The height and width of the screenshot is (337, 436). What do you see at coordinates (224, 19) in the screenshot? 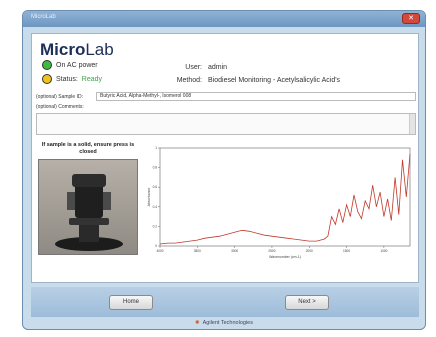
I see `title-bar: MicroLab ✕` at bounding box center [224, 19].